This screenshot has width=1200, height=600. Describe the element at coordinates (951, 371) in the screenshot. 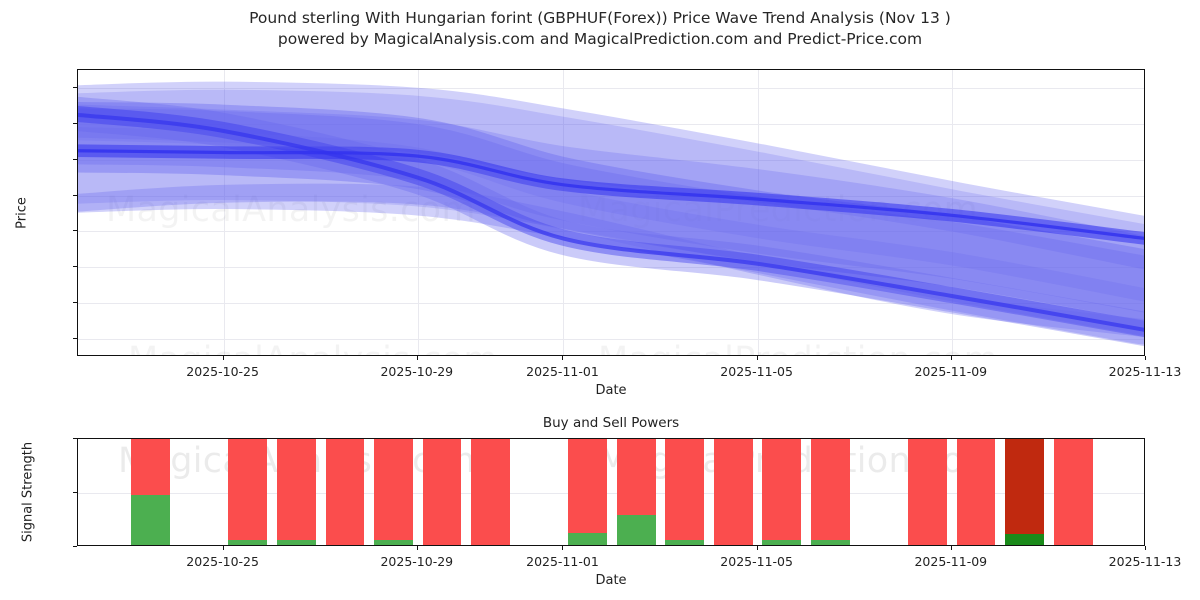

I see `price-x-tick-label: 2025-11-09` at that location.